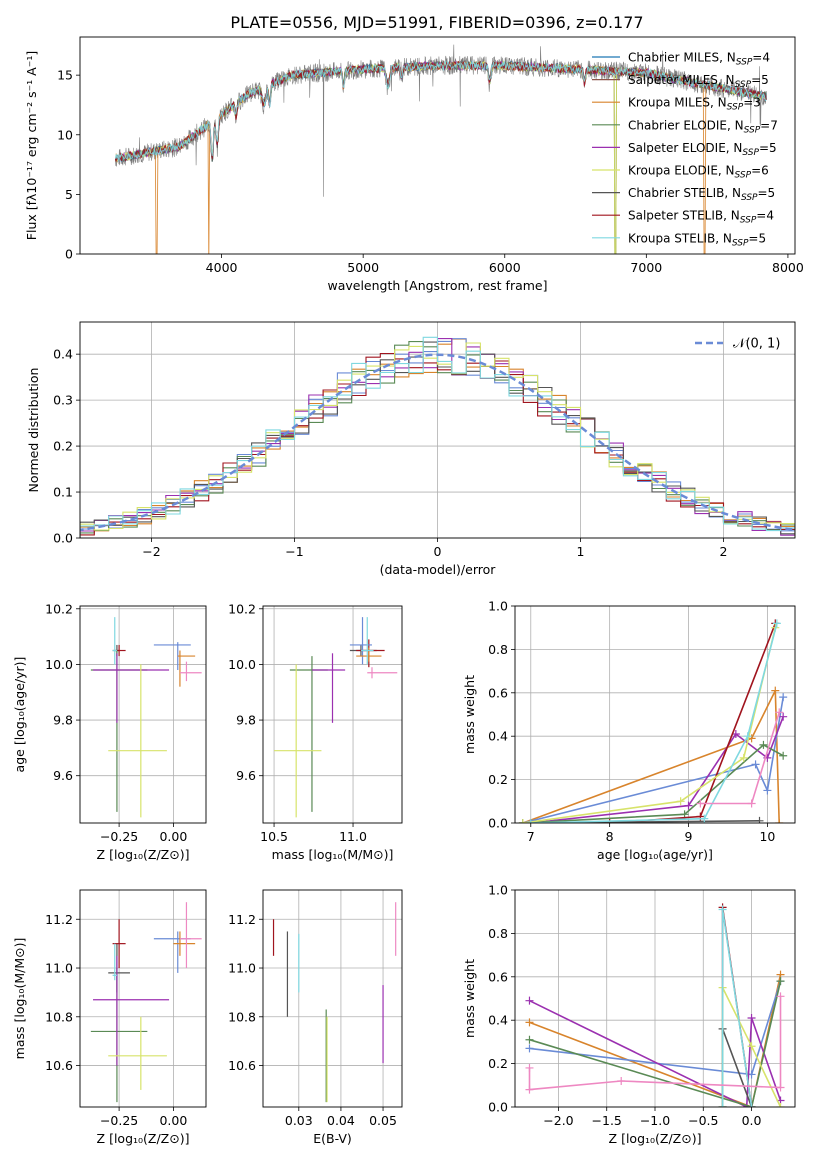 The height and width of the screenshot is (1170, 819). Describe the element at coordinates (437, 285) in the screenshot. I see `x-axis-label: wavelength [Angstrom, rest frame]` at that location.